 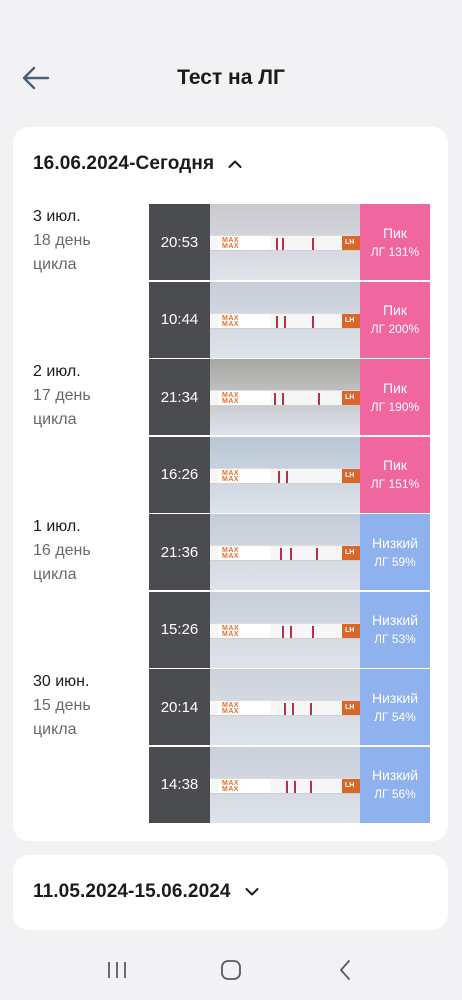 I want to click on day-cycle: 17 день, so click(x=62, y=395).